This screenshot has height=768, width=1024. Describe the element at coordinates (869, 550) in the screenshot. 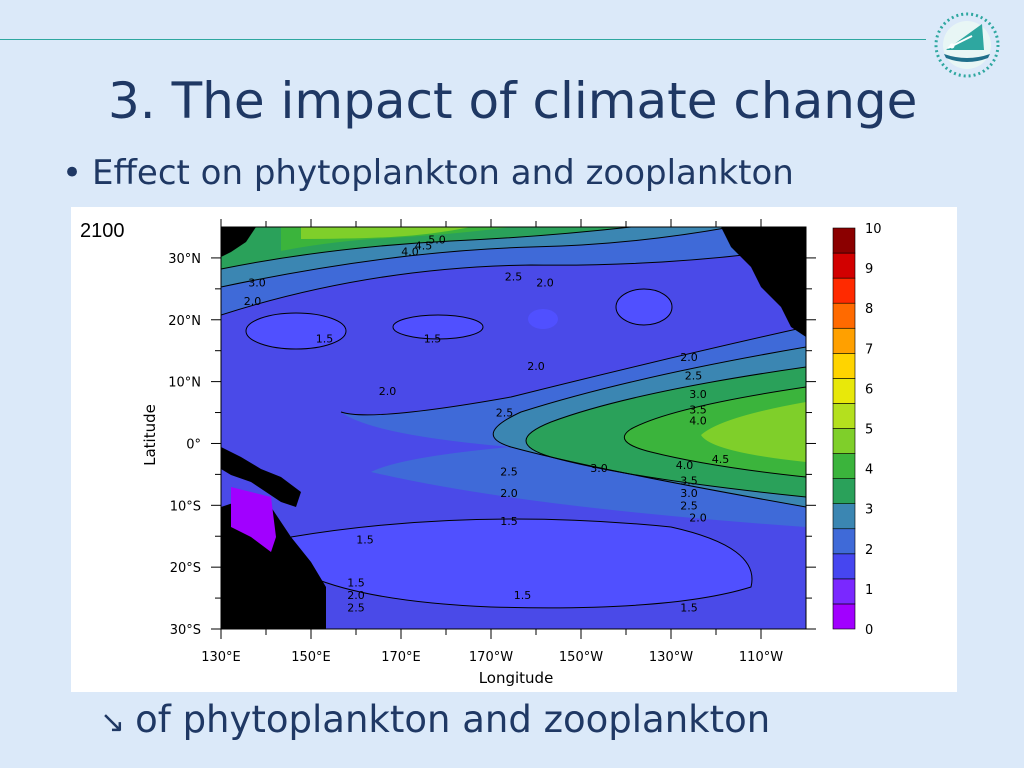

I see `colorbar-tick-label: 2` at that location.